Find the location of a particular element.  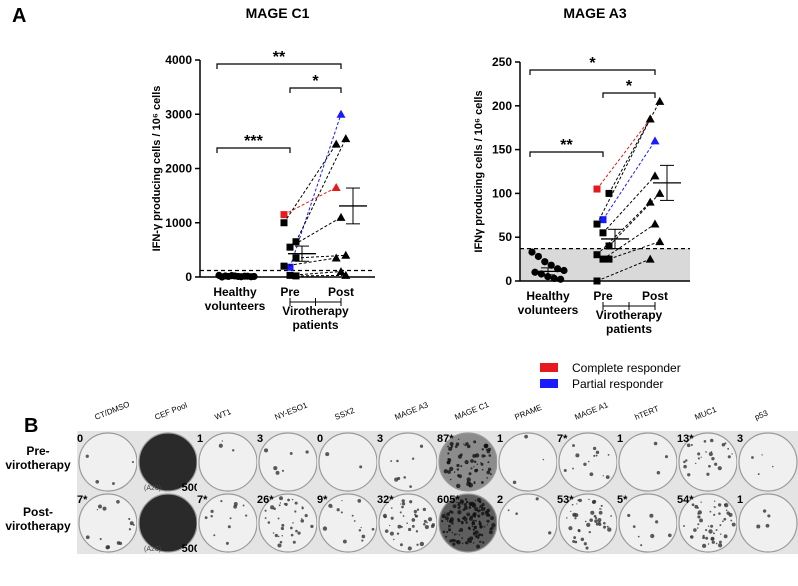

x-category-label: Healthy volunteers is located at coordinates (235, 299).